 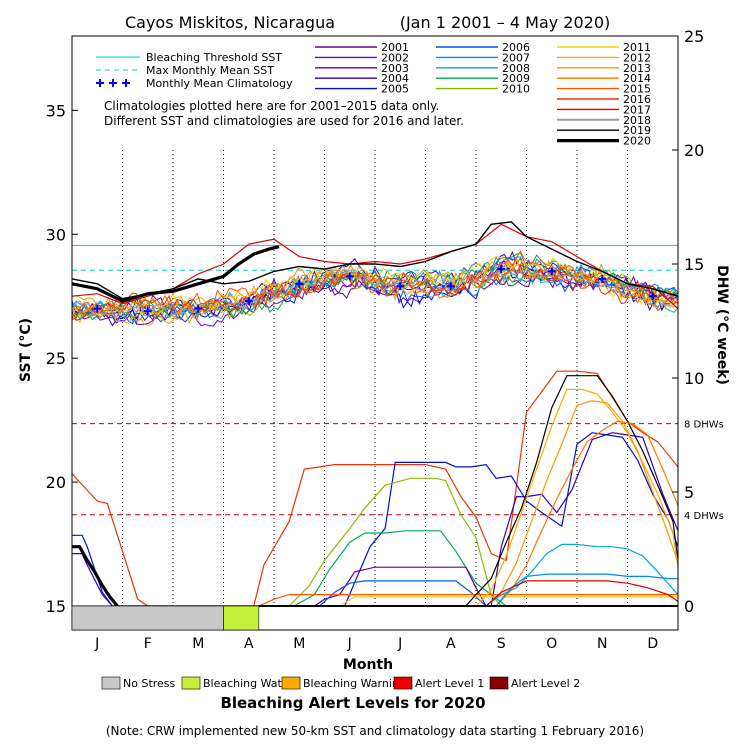 I want to click on dhw-line-2012, so click(x=576, y=497).